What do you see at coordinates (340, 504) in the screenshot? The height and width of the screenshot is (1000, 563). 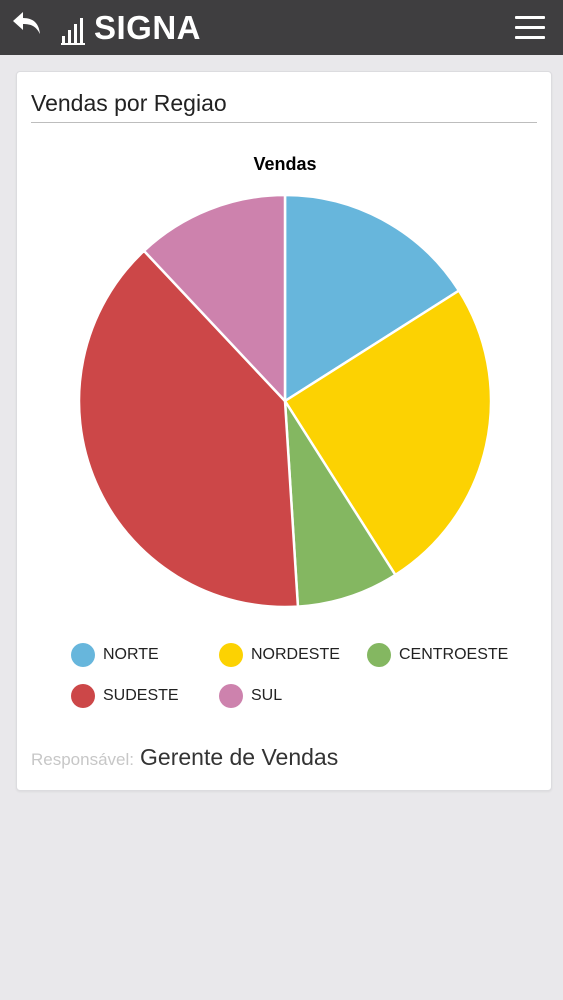 I see `pie-slice-centroeste` at bounding box center [340, 504].